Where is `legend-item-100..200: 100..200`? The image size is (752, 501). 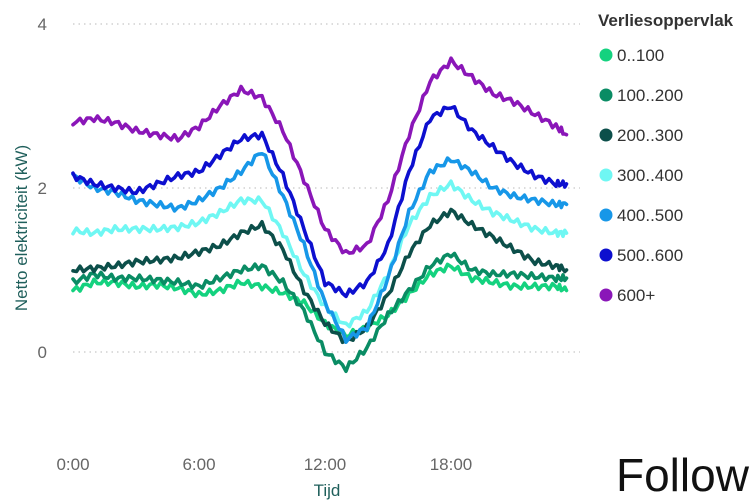 legend-item-100..200: 100..200 is located at coordinates (641, 95).